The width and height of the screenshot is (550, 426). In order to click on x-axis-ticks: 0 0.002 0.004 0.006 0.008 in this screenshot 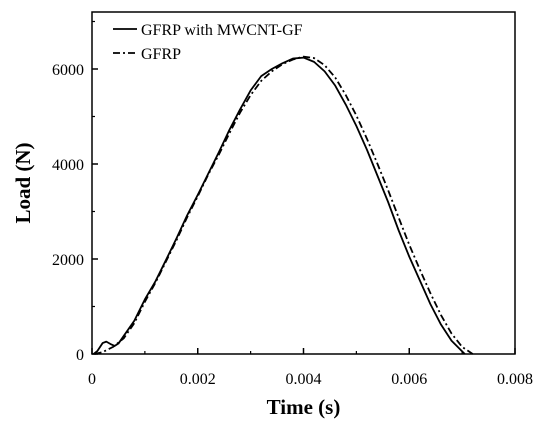, I will do `click(310, 368)`.